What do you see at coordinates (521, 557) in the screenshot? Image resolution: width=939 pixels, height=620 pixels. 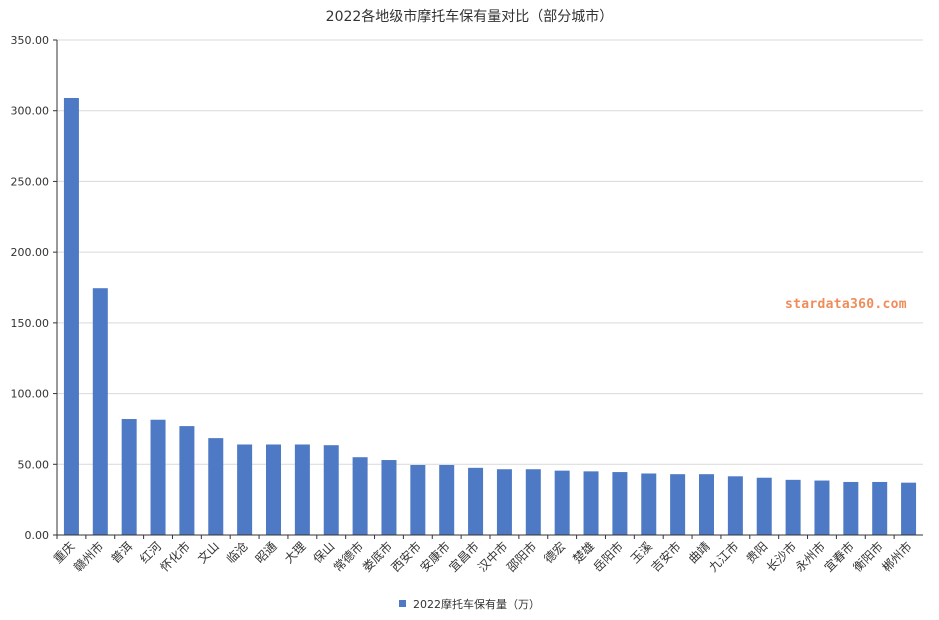 I see `x-tick-label: 邵阳市` at bounding box center [521, 557].